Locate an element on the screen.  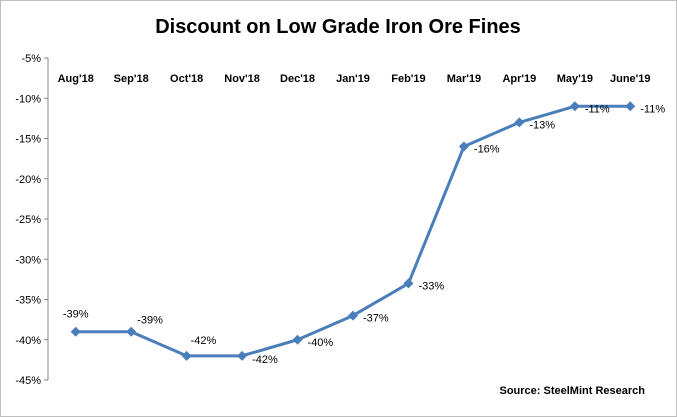
y-axis-ticks: -5% -10% -15% -20% -25% -30% -35% -40% -45% is located at coordinates (31, 220).